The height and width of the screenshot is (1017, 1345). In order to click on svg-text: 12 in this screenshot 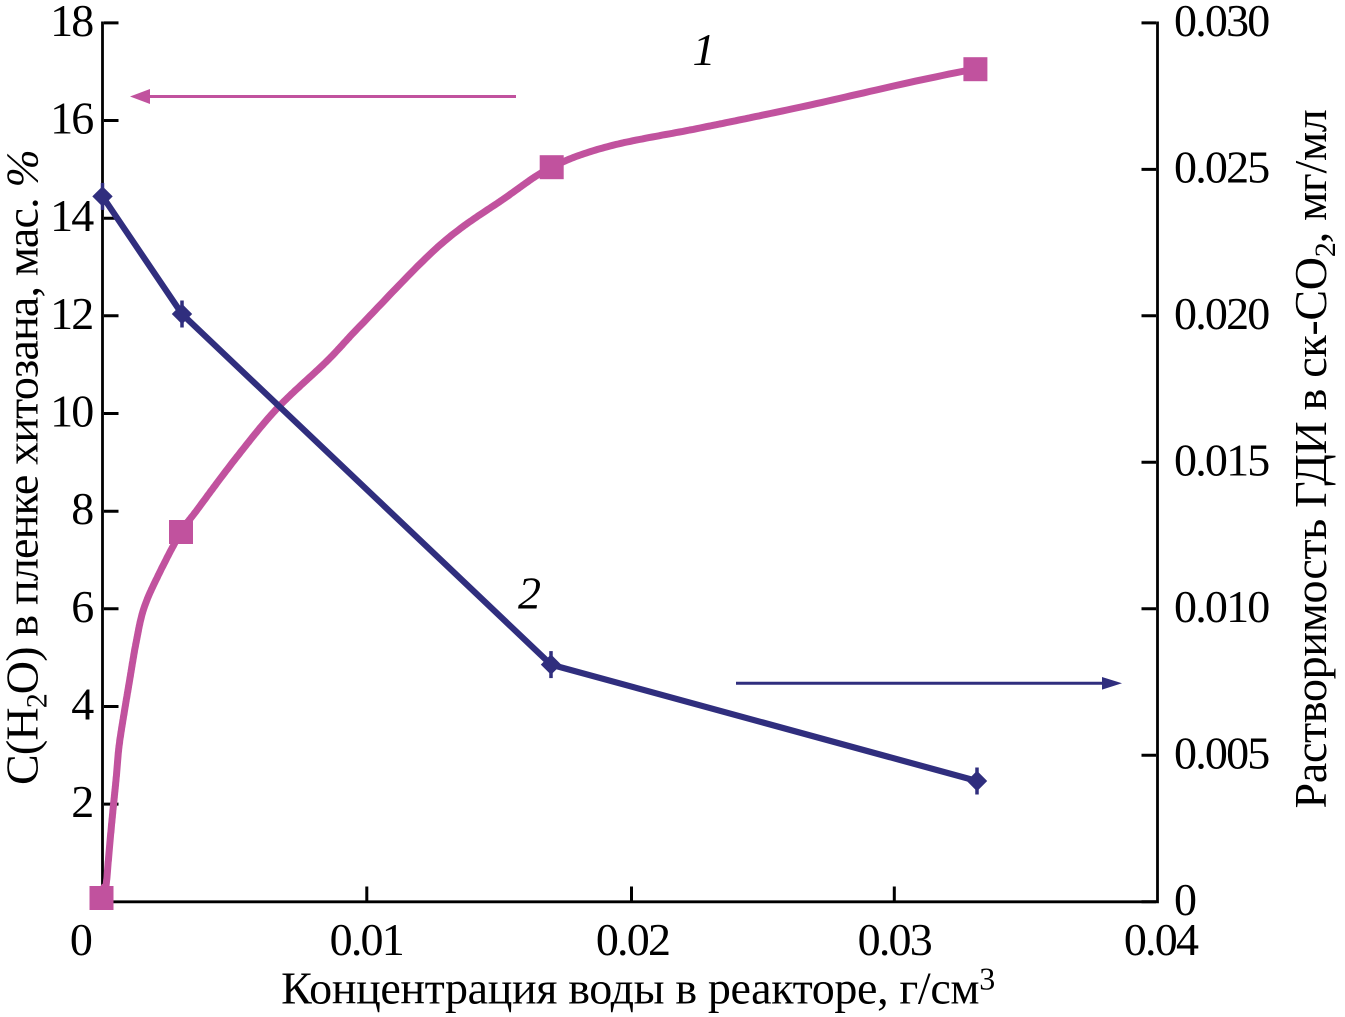, I will do `click(71, 313)`.